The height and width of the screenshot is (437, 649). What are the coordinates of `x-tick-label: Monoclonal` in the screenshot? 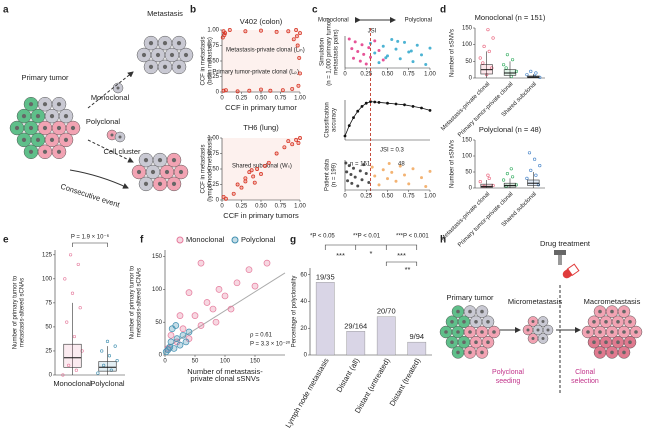 It's located at (72, 383).